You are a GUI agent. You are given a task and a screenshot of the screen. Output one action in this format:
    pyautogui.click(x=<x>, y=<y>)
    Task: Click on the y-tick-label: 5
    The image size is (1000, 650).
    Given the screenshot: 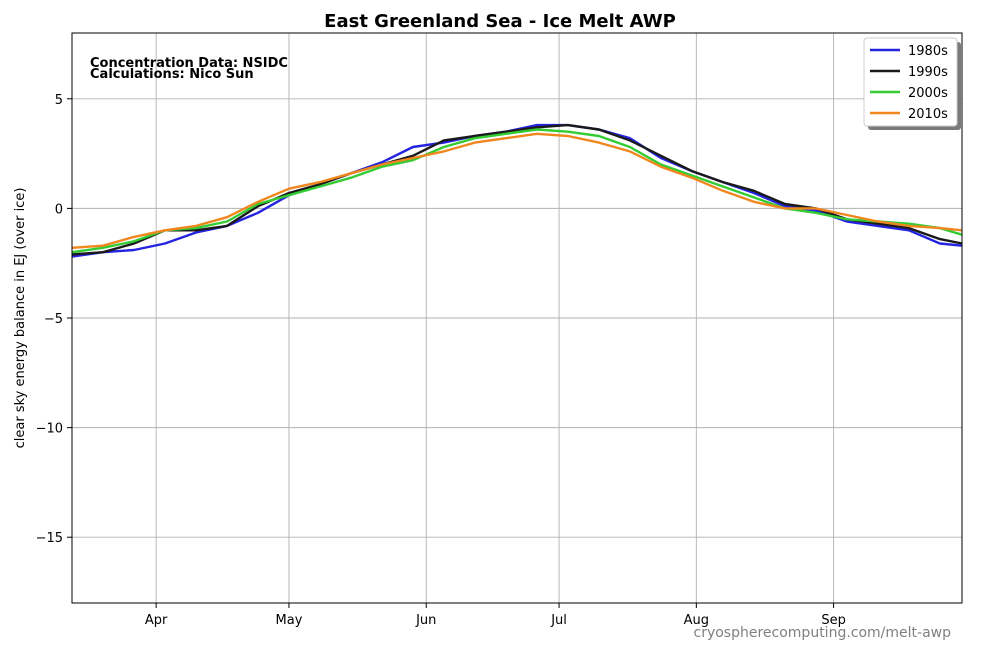 What is the action you would take?
    pyautogui.click(x=59, y=100)
    